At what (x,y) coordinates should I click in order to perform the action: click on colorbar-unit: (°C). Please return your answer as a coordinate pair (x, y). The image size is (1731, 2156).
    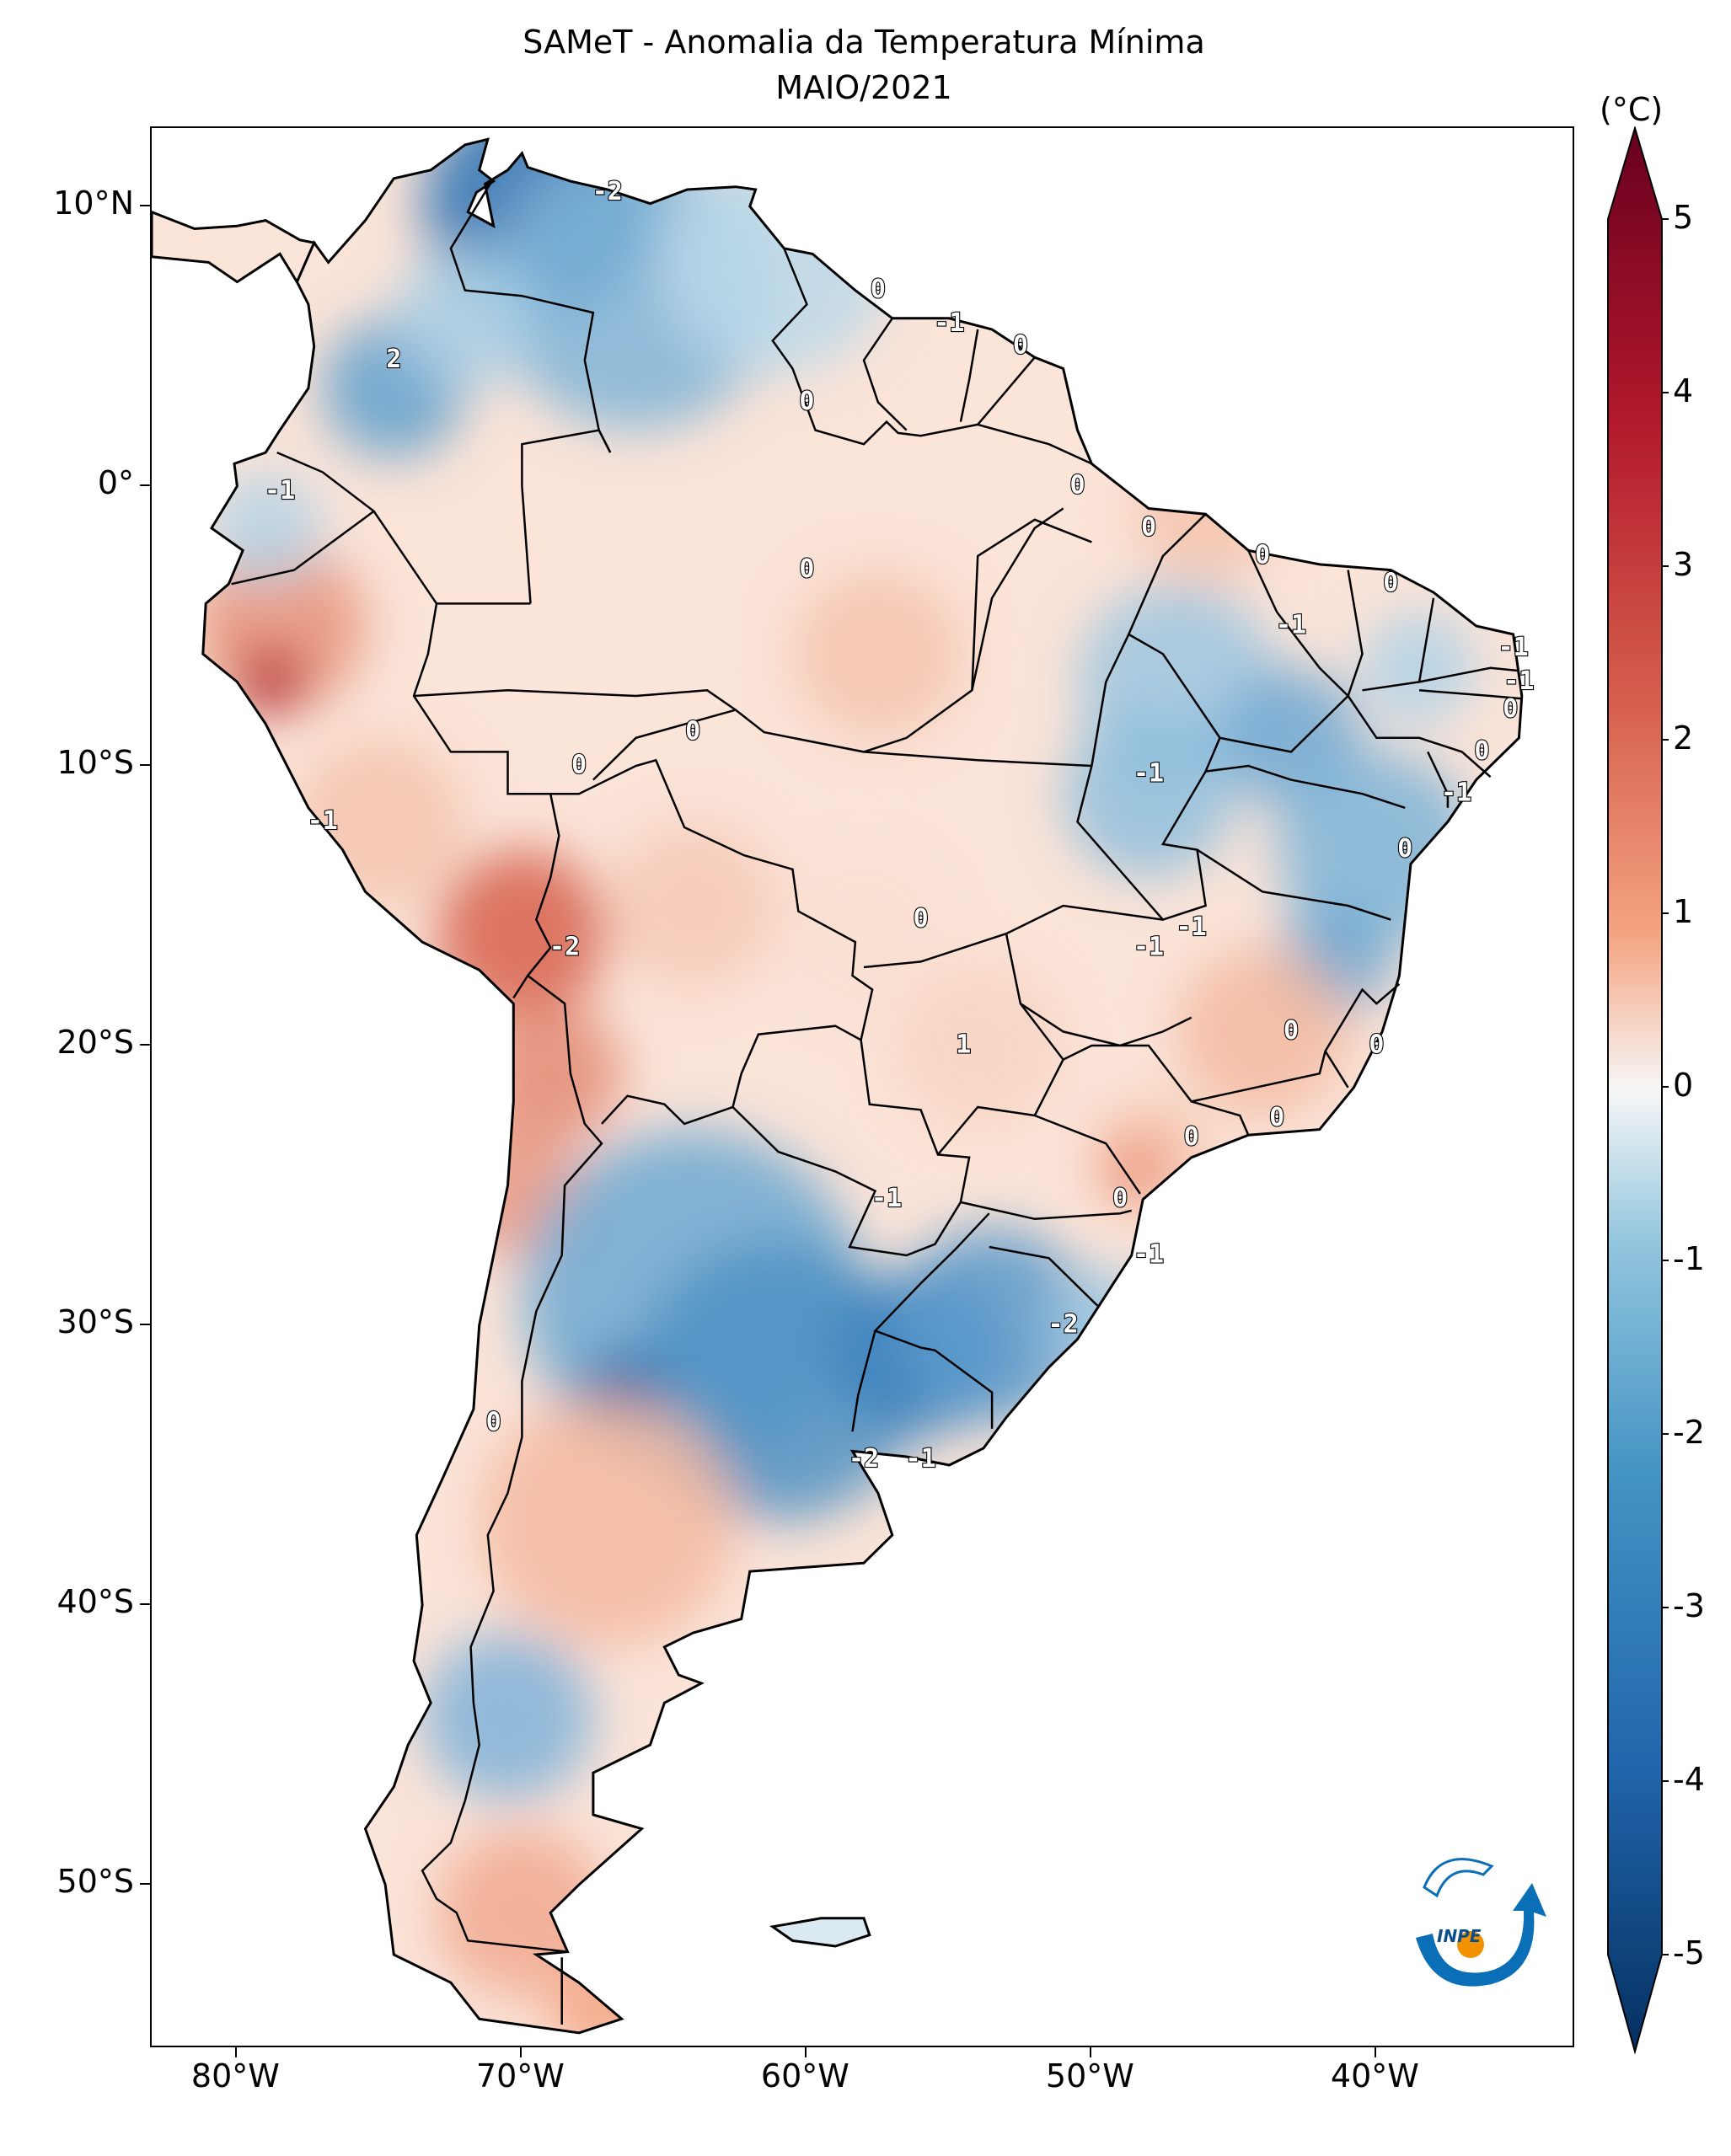
    Looking at the image, I should click on (1632, 109).